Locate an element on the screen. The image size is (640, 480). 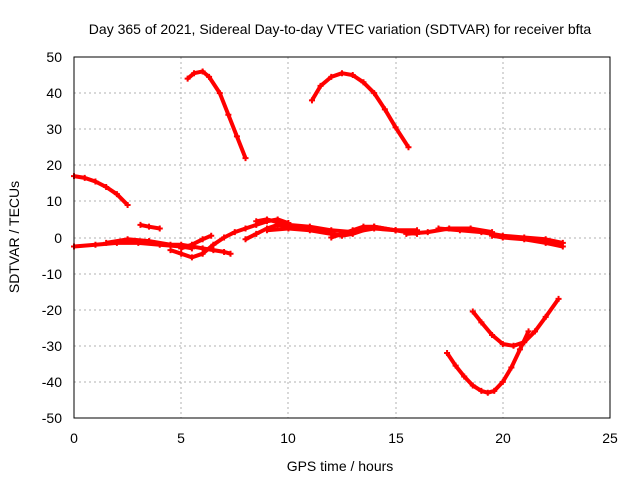
y-tick-label: 30 is located at coordinates (54, 129).